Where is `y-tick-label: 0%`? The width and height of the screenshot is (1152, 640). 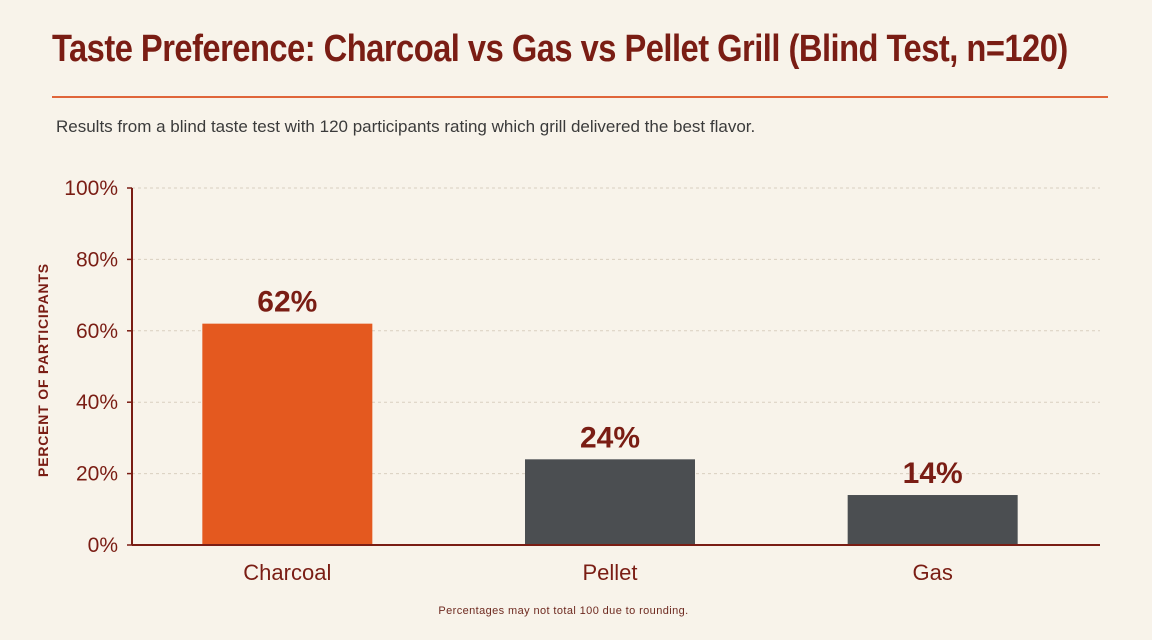
y-tick-label: 0% is located at coordinates (103, 545).